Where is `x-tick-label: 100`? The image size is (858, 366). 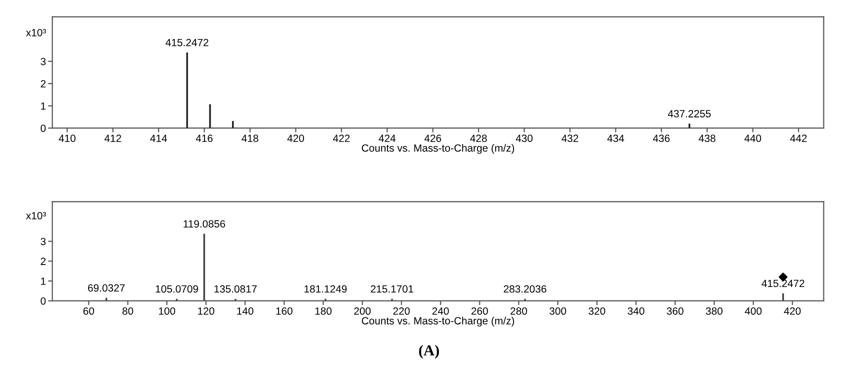 x-tick-label: 100 is located at coordinates (167, 311).